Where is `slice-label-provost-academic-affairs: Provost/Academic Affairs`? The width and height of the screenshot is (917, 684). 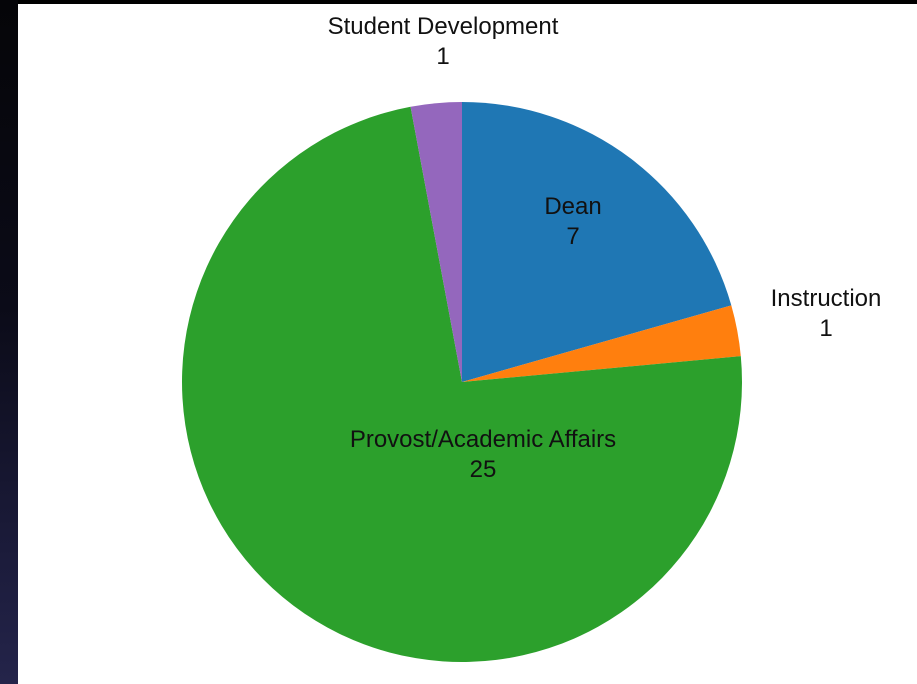 slice-label-provost-academic-affairs: Provost/Academic Affairs is located at coordinates (483, 439).